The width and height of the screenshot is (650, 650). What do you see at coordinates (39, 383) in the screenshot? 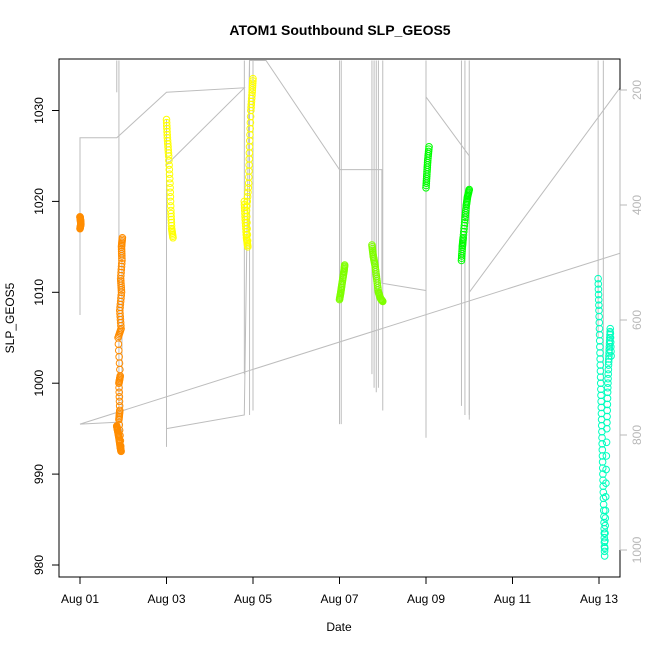
I see `y-tick-label: 1000` at bounding box center [39, 383].